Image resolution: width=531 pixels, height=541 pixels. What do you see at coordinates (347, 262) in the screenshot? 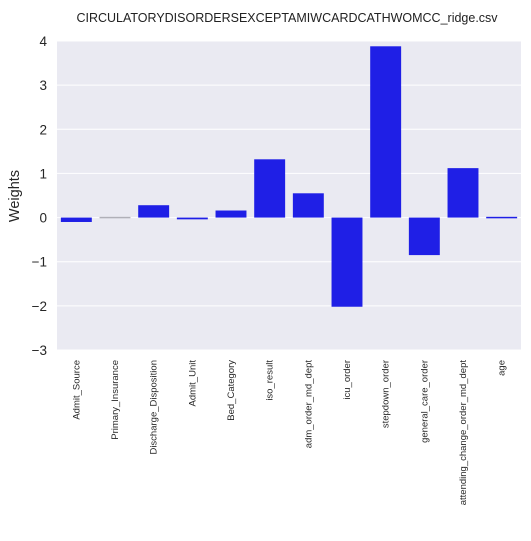
I see `bar-icu-order` at bounding box center [347, 262].